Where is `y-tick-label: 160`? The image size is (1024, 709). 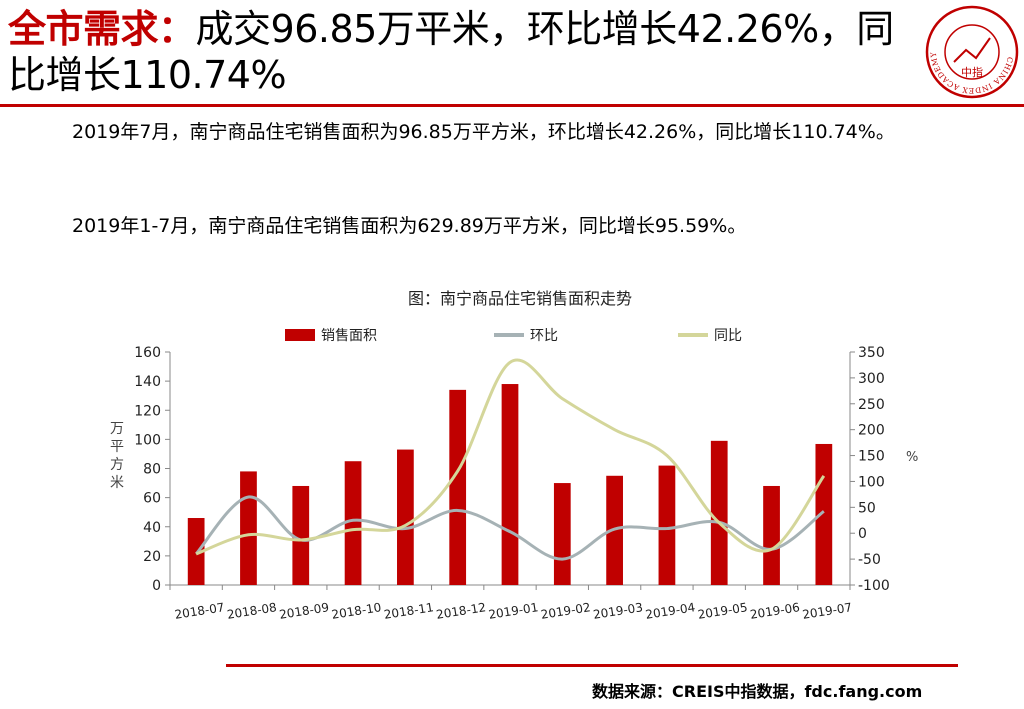
y-tick-label: 160 is located at coordinates (147, 353).